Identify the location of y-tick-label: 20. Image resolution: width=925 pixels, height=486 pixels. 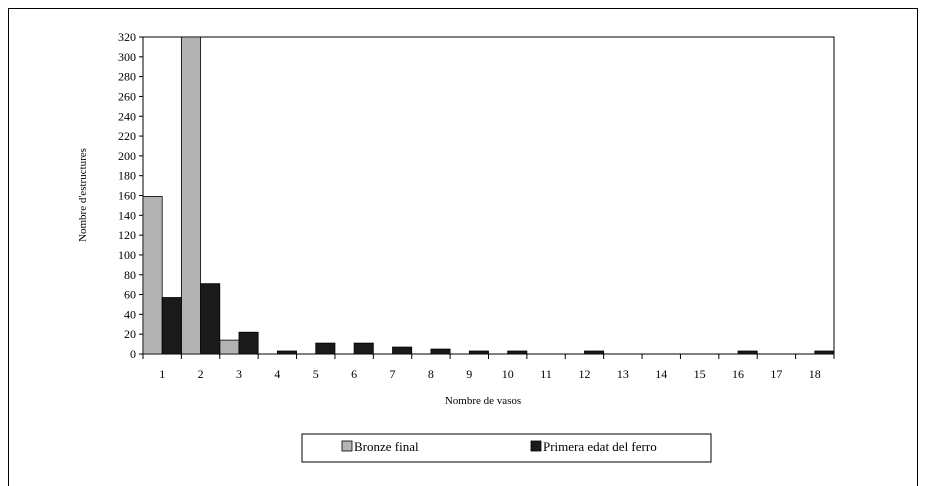
(130, 334).